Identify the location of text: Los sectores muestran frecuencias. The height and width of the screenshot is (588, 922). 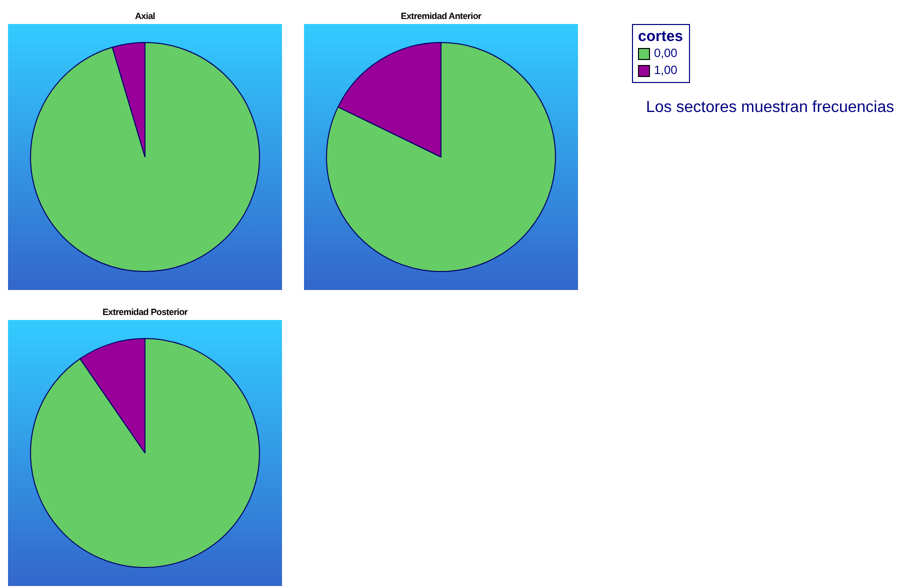
(770, 108).